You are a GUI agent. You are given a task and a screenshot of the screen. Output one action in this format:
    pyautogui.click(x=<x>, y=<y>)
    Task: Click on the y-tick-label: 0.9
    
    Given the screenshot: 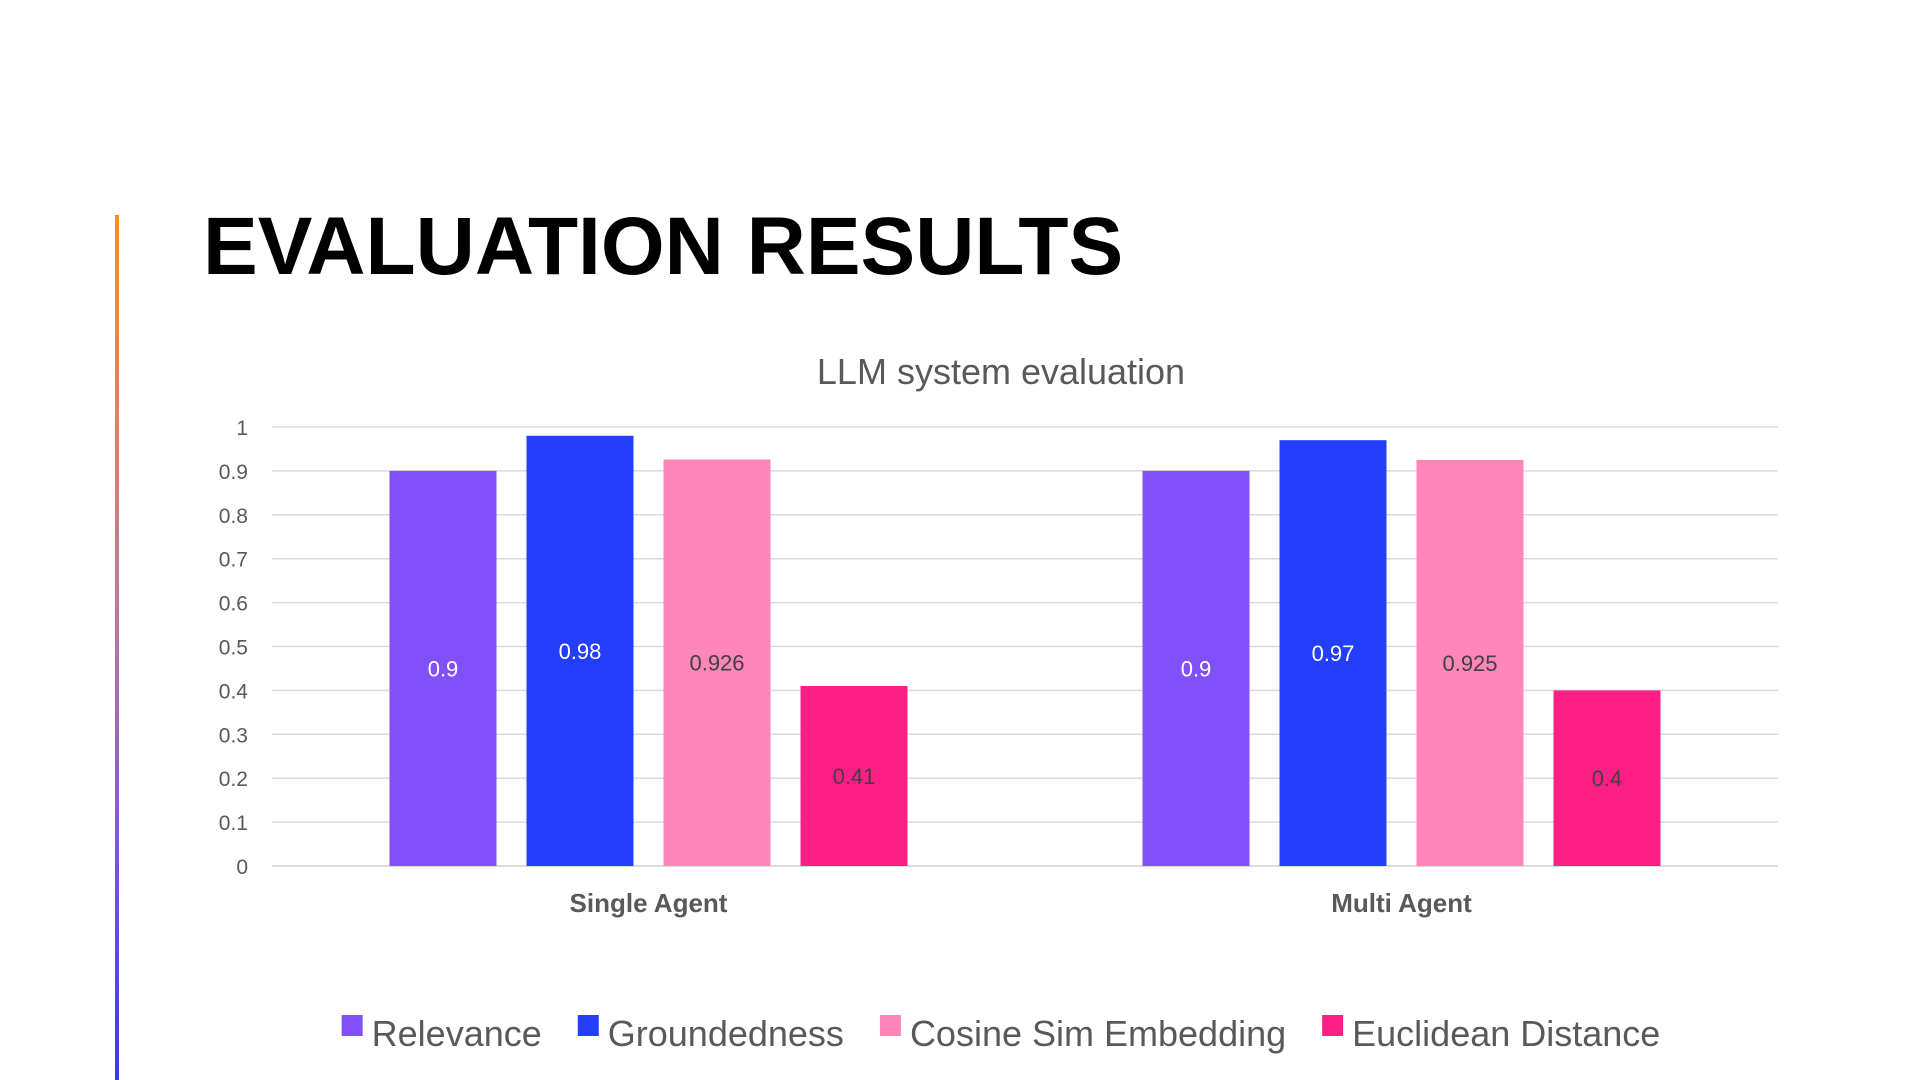 What is the action you would take?
    pyautogui.click(x=233, y=472)
    